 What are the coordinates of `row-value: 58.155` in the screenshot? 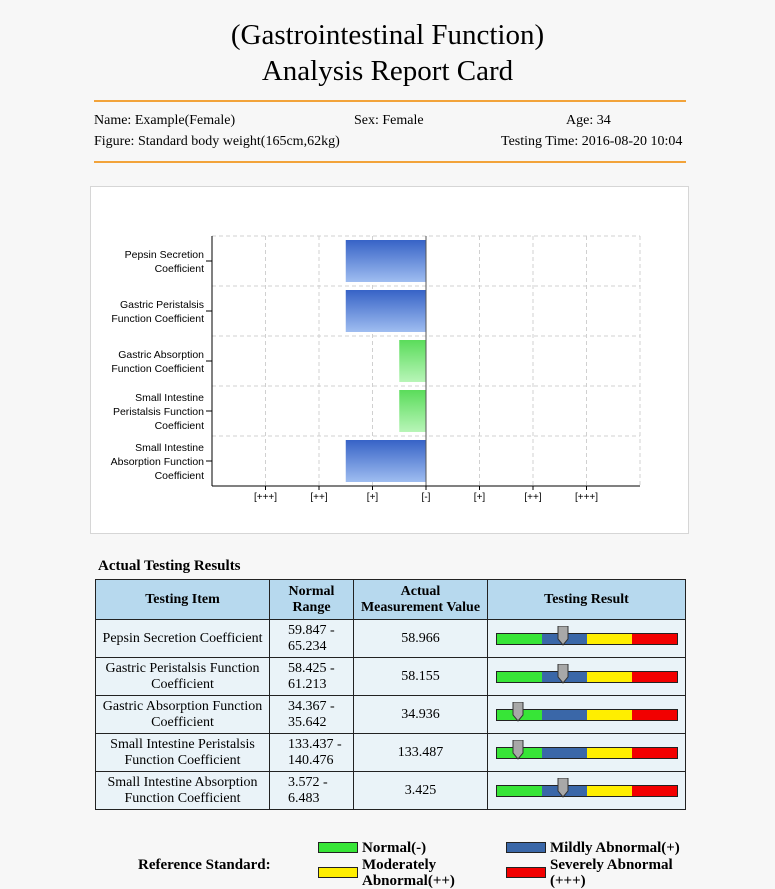 It's located at (420, 676).